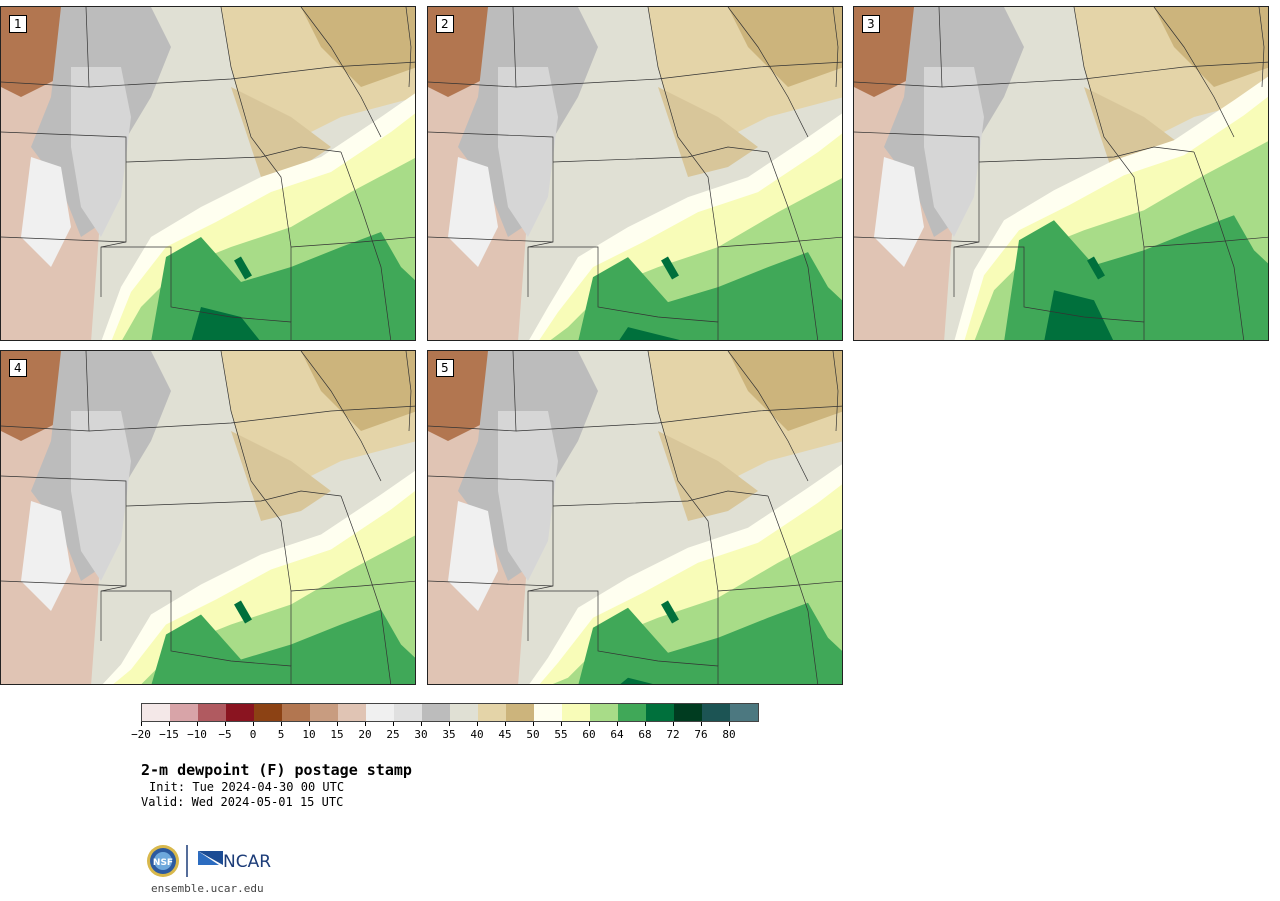 This screenshot has height=901, width=1280. What do you see at coordinates (673, 734) in the screenshot?
I see `colorbar-tick-label: 72` at bounding box center [673, 734].